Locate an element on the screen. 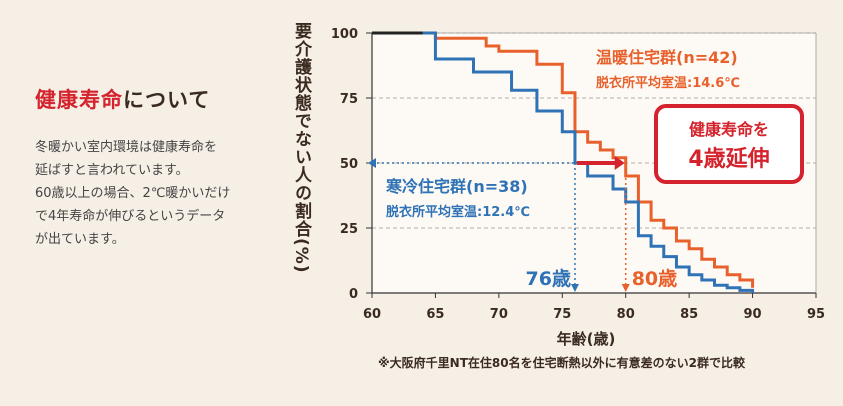  warm-series-name: 温暖住宅群(n=42) is located at coordinates (666, 57).